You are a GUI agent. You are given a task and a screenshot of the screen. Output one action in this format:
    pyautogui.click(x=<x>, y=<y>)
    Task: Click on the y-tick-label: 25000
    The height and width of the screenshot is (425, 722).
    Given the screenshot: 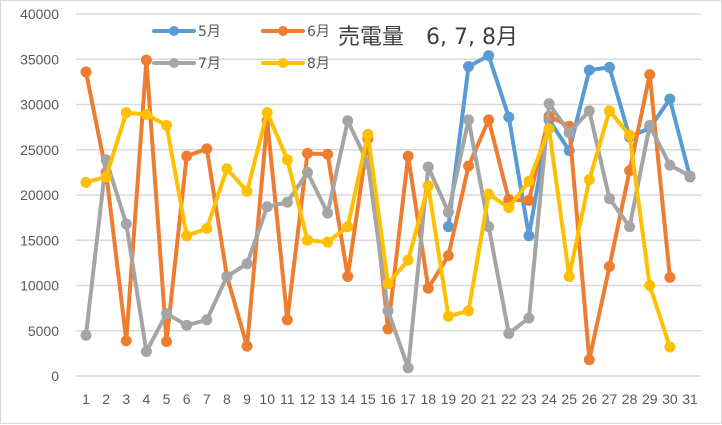 What is the action you would take?
    pyautogui.click(x=39, y=150)
    